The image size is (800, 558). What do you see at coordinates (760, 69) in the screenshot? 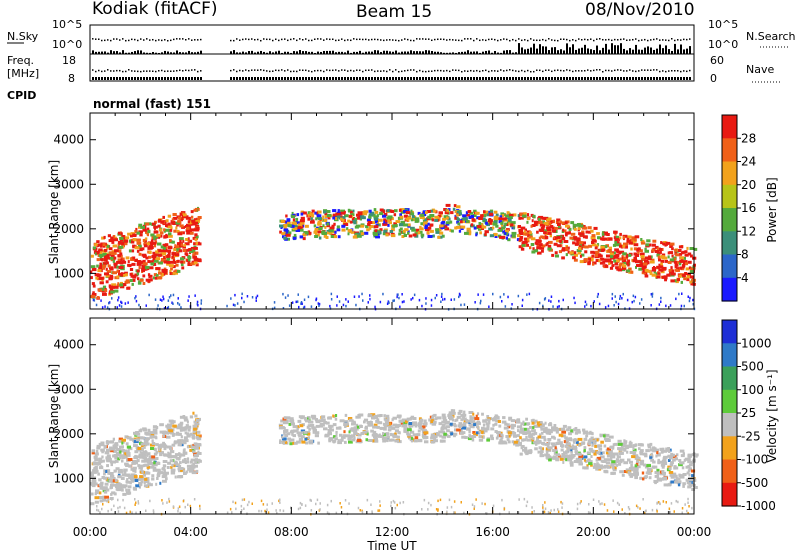
I see `nave-label: Nave` at bounding box center [760, 69].